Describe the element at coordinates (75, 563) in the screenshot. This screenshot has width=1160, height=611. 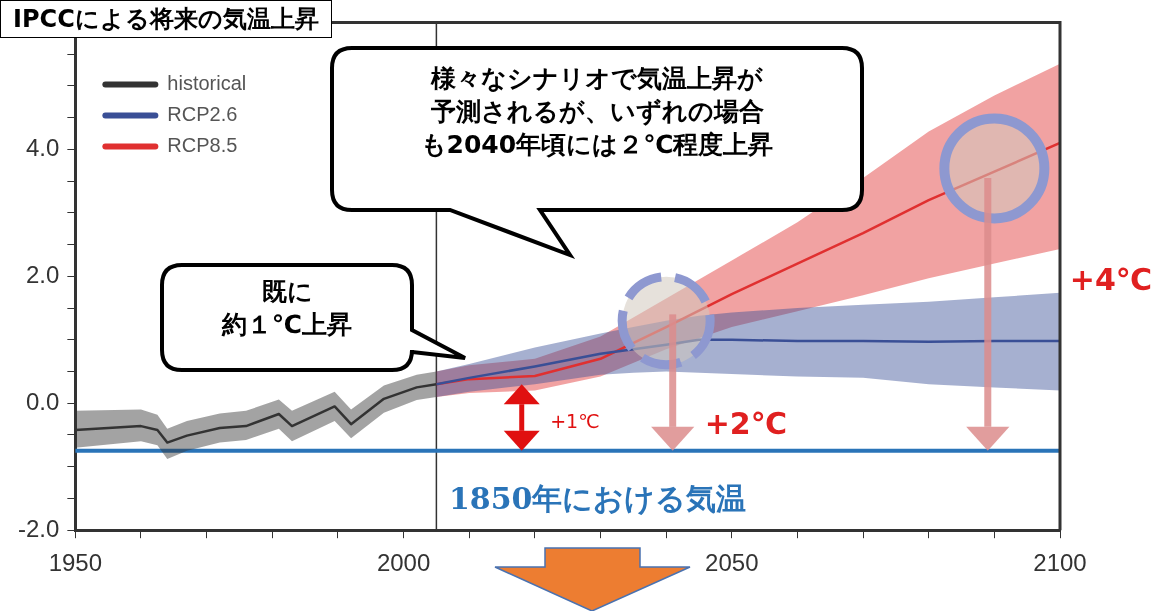
I see `x-tick-label: 1950` at that location.